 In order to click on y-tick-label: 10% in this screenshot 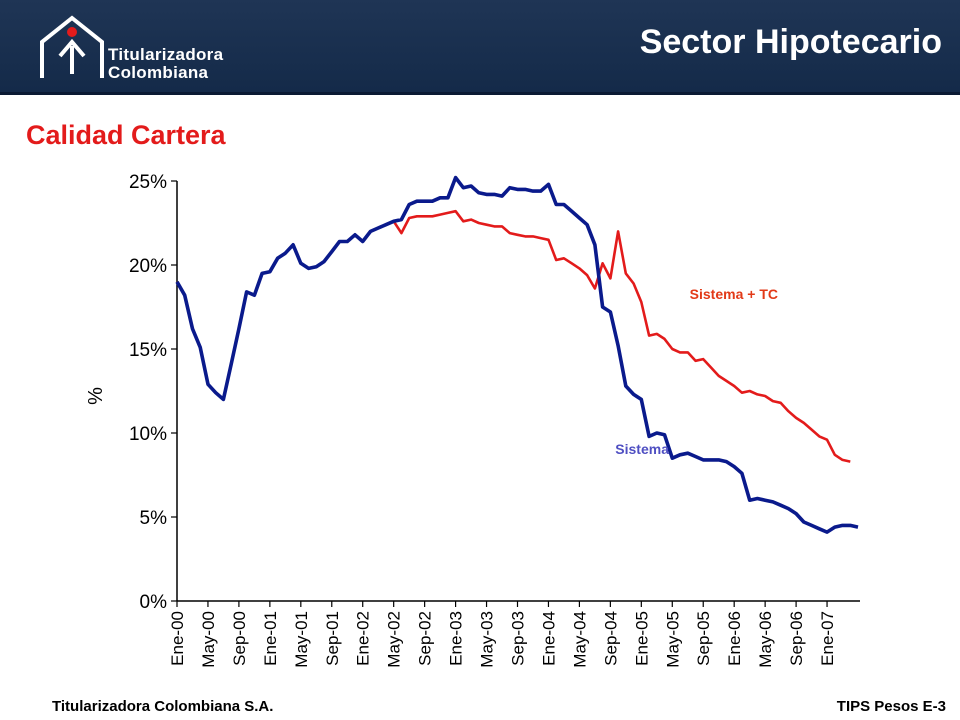, I will do `click(148, 434)`.